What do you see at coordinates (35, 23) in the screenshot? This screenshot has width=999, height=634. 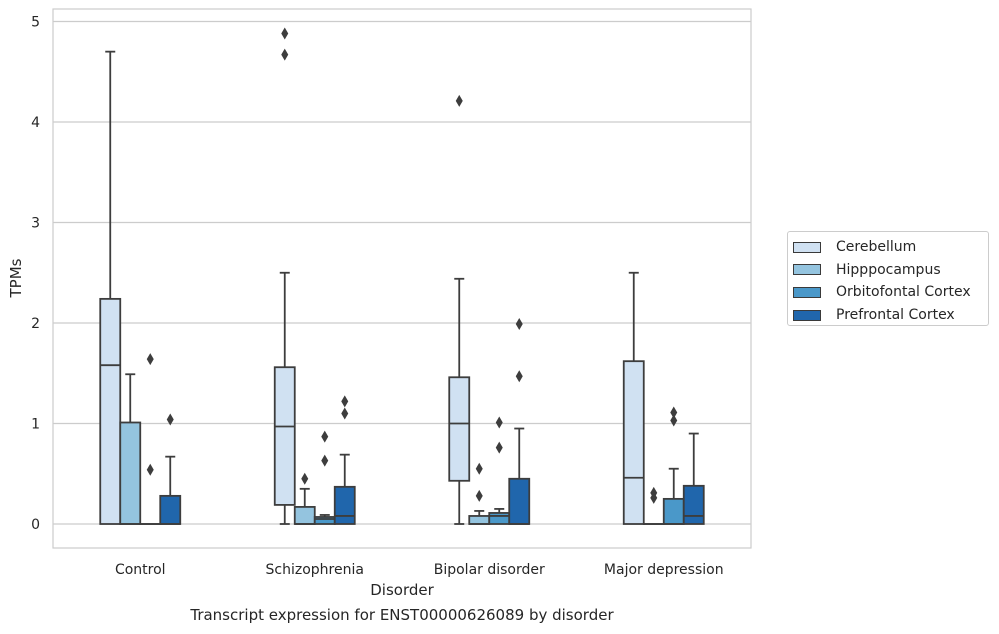 I see `y-tick-label: 5` at bounding box center [35, 23].